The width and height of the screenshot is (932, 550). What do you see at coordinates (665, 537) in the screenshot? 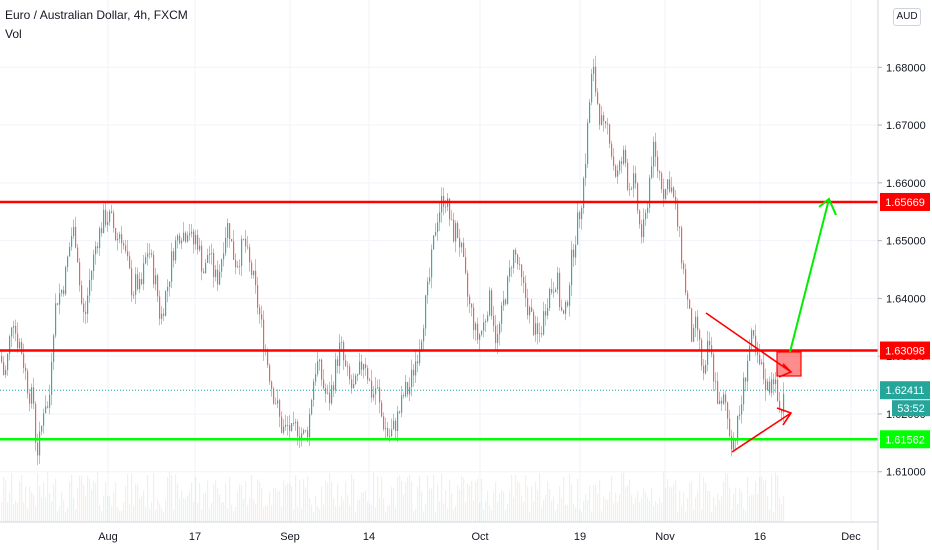
I see `x-tick-label: Nov` at bounding box center [665, 537].